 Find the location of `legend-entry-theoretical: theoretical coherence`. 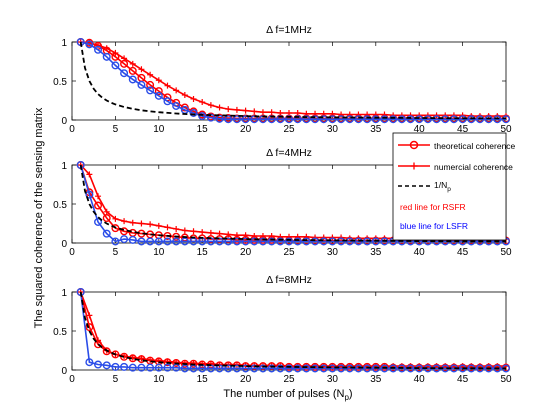

legend-entry-theoretical: theoretical coherence is located at coordinates (457, 145).